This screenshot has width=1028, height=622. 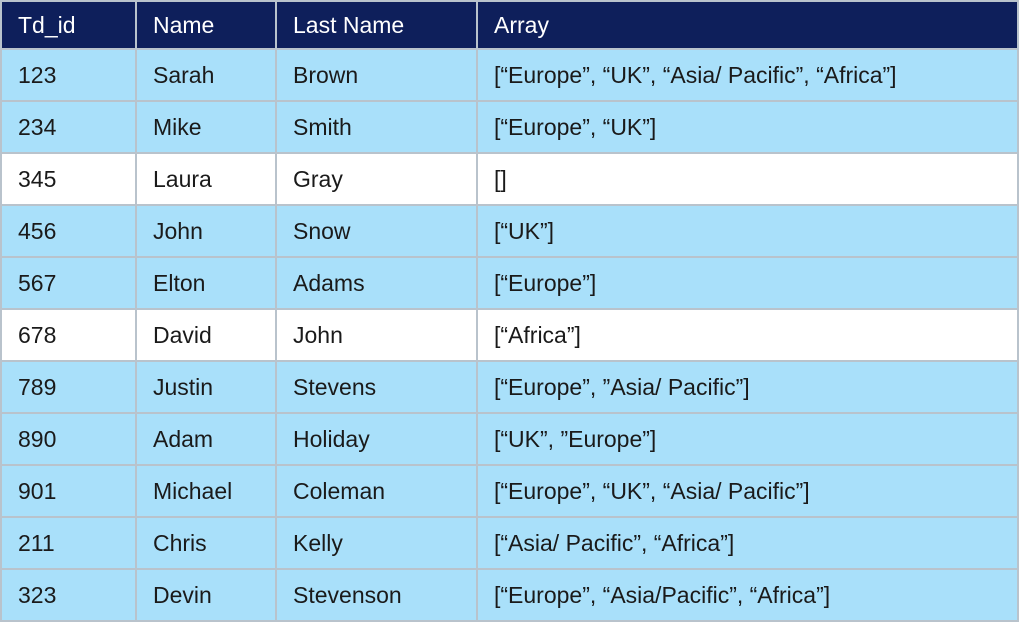 I want to click on cell-last-name: Brown, so click(x=376, y=75).